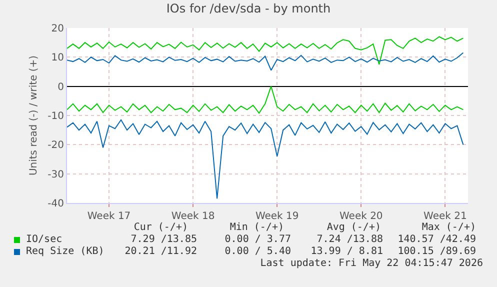 The image size is (497, 287). What do you see at coordinates (437, 252) in the screenshot?
I see `text: 100.15 /89.69` at bounding box center [437, 252].